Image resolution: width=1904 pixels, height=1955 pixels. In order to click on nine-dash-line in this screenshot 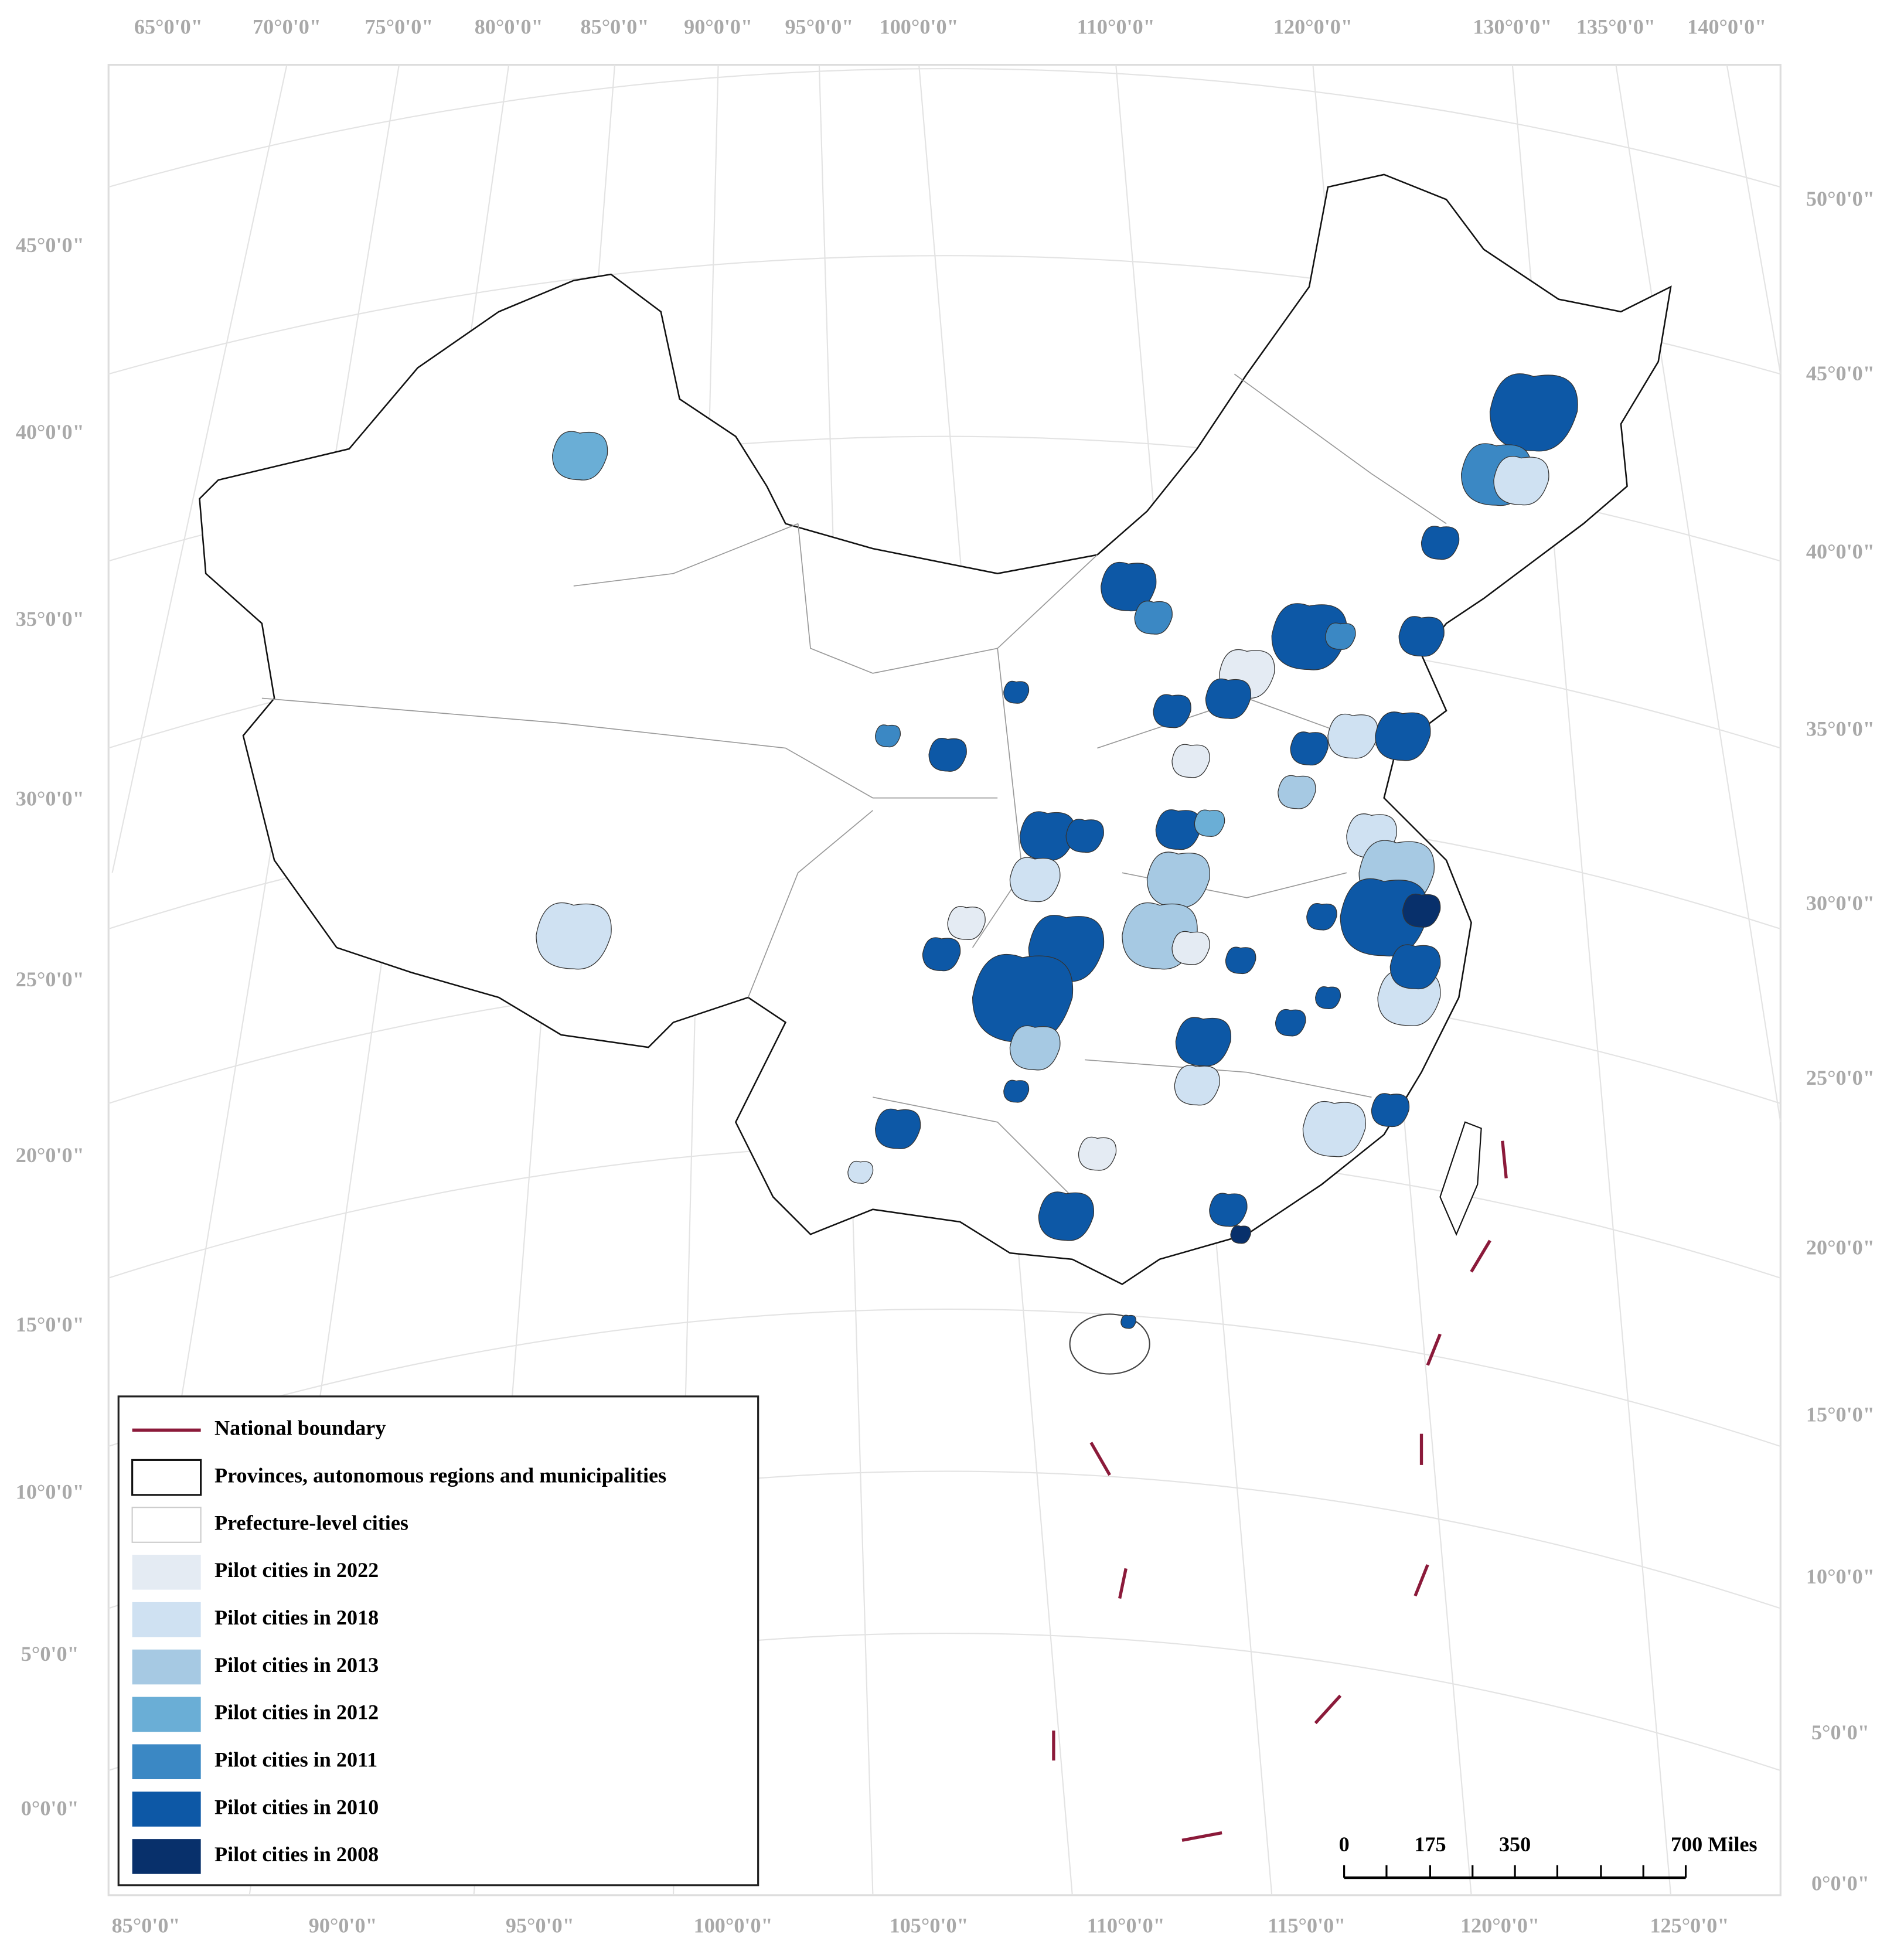, I will do `click(1280, 1491)`.